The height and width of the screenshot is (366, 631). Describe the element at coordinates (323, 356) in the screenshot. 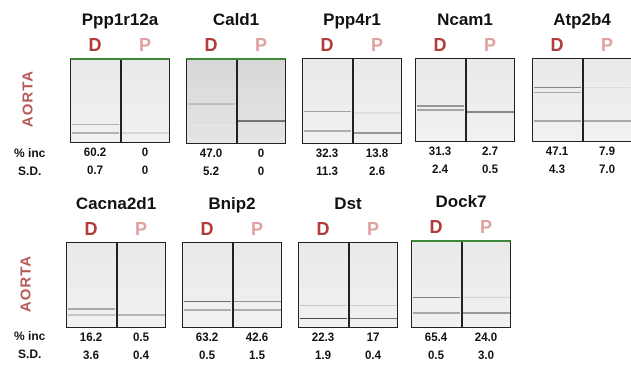

I see `value-sd: 1.9` at that location.